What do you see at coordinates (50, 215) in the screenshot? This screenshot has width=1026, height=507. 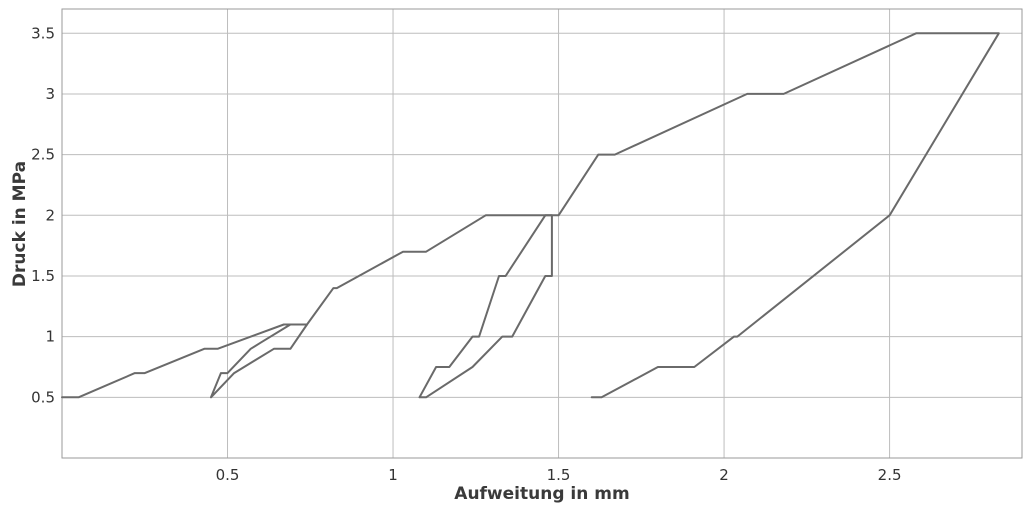 I see `y-tick-label: 2` at bounding box center [50, 215].